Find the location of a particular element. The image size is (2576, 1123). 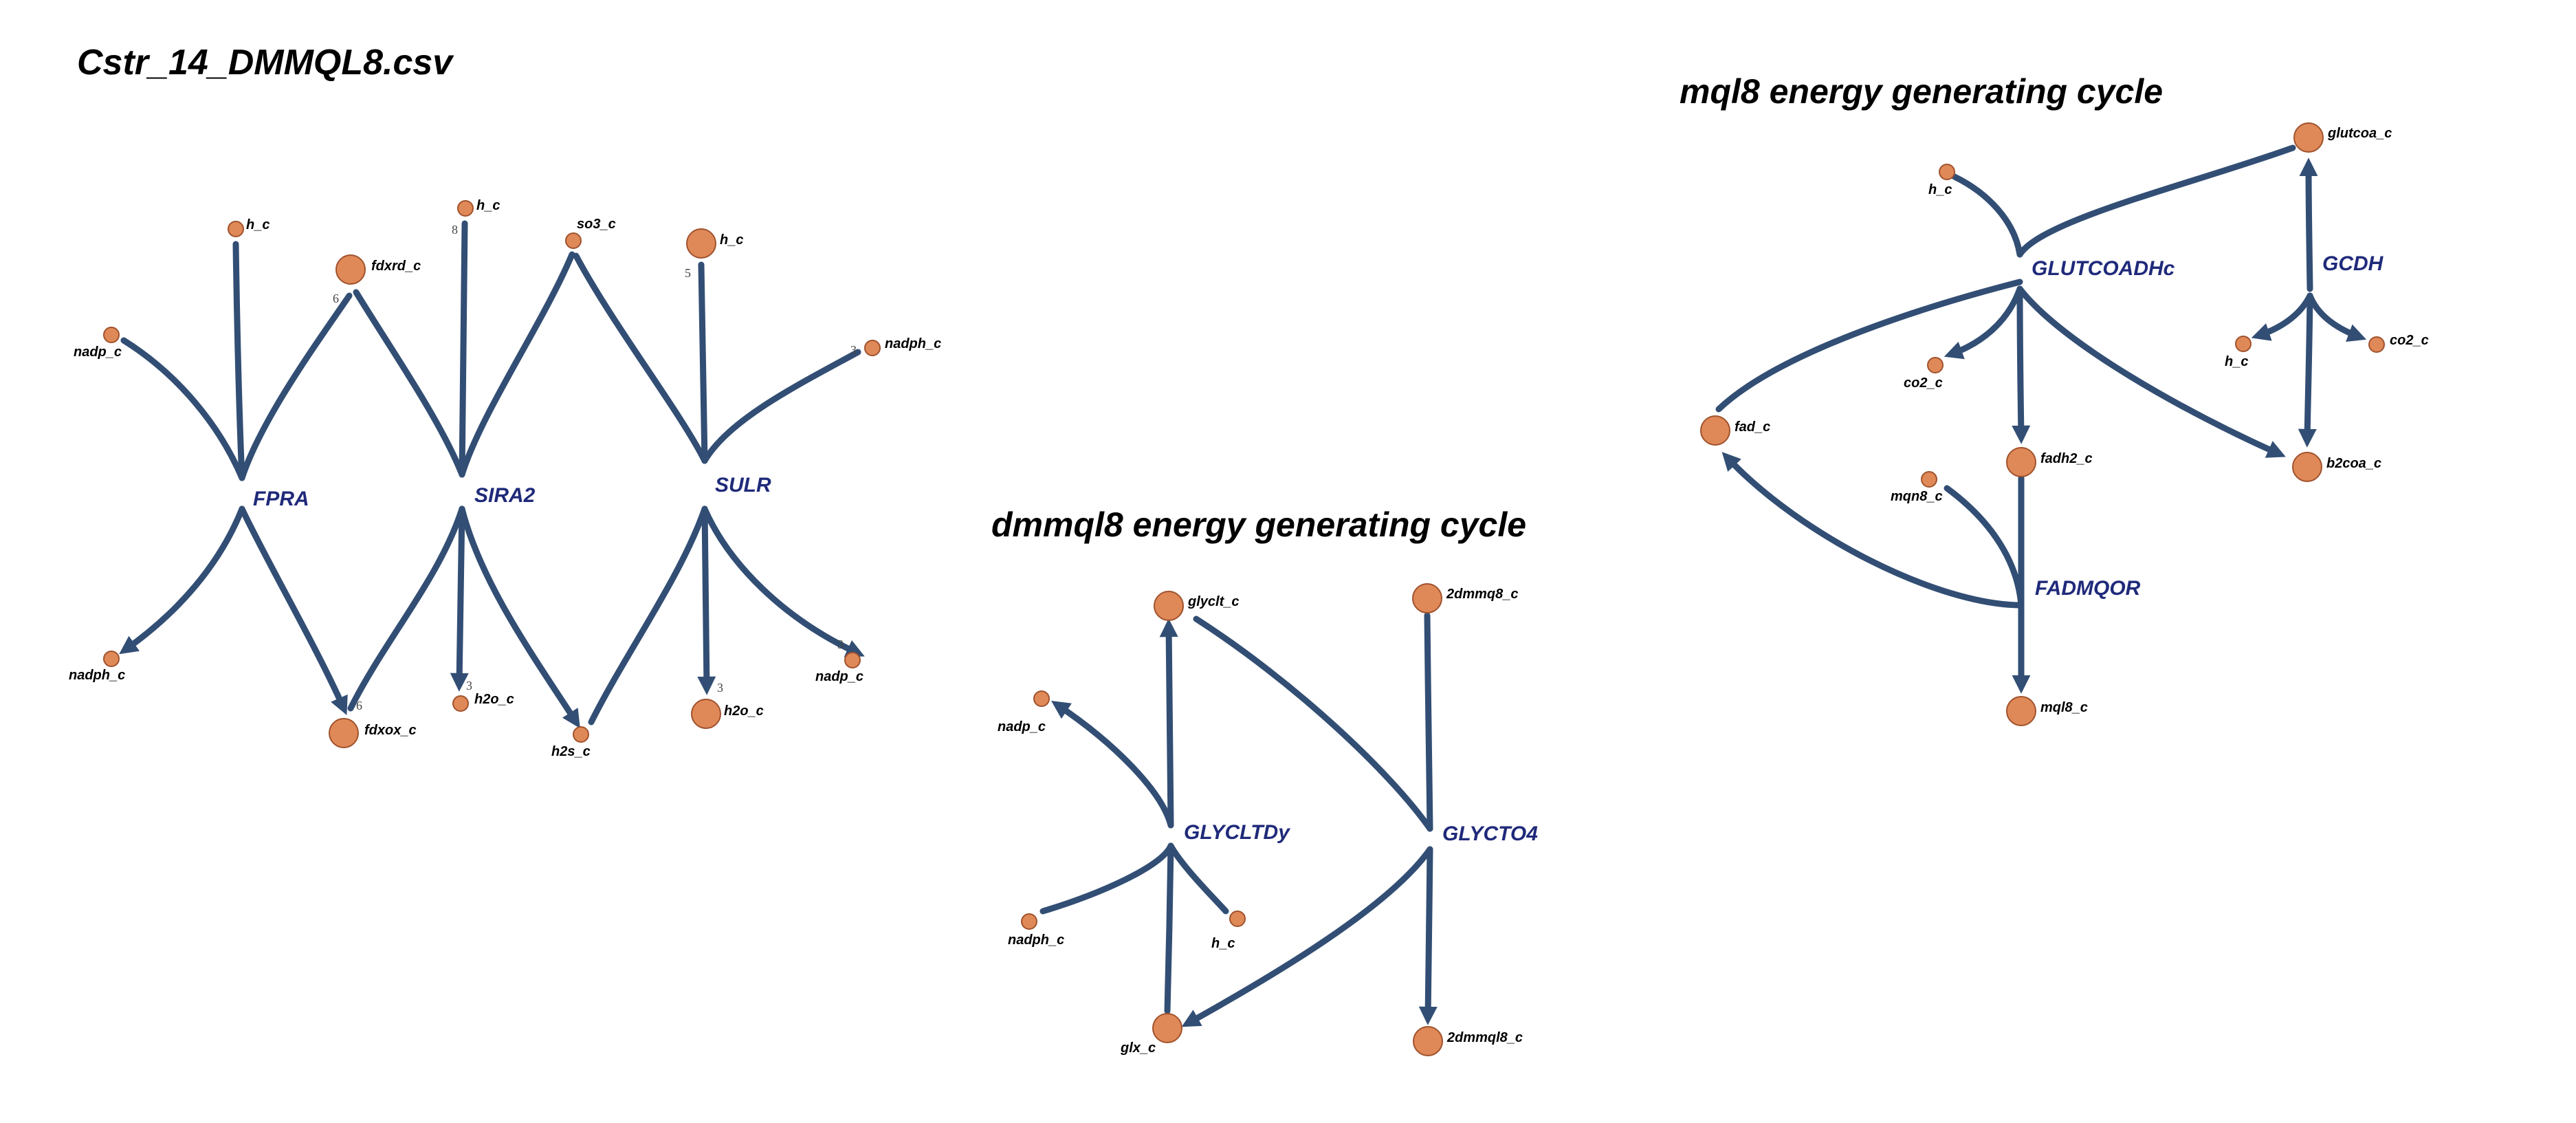

edge-glycltdy-h is located at coordinates (1198, 878).